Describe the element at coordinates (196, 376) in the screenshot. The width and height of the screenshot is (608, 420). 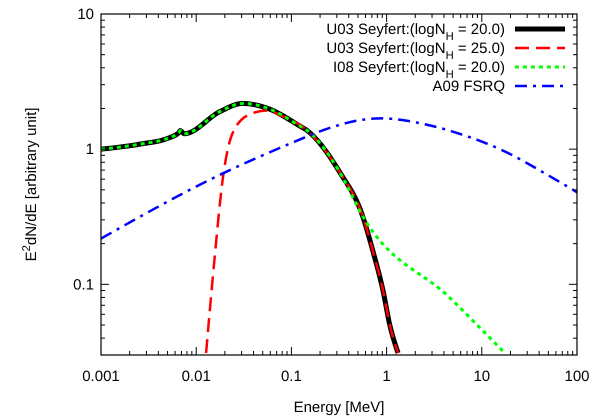
I see `x-tick-label: 0.01` at that location.